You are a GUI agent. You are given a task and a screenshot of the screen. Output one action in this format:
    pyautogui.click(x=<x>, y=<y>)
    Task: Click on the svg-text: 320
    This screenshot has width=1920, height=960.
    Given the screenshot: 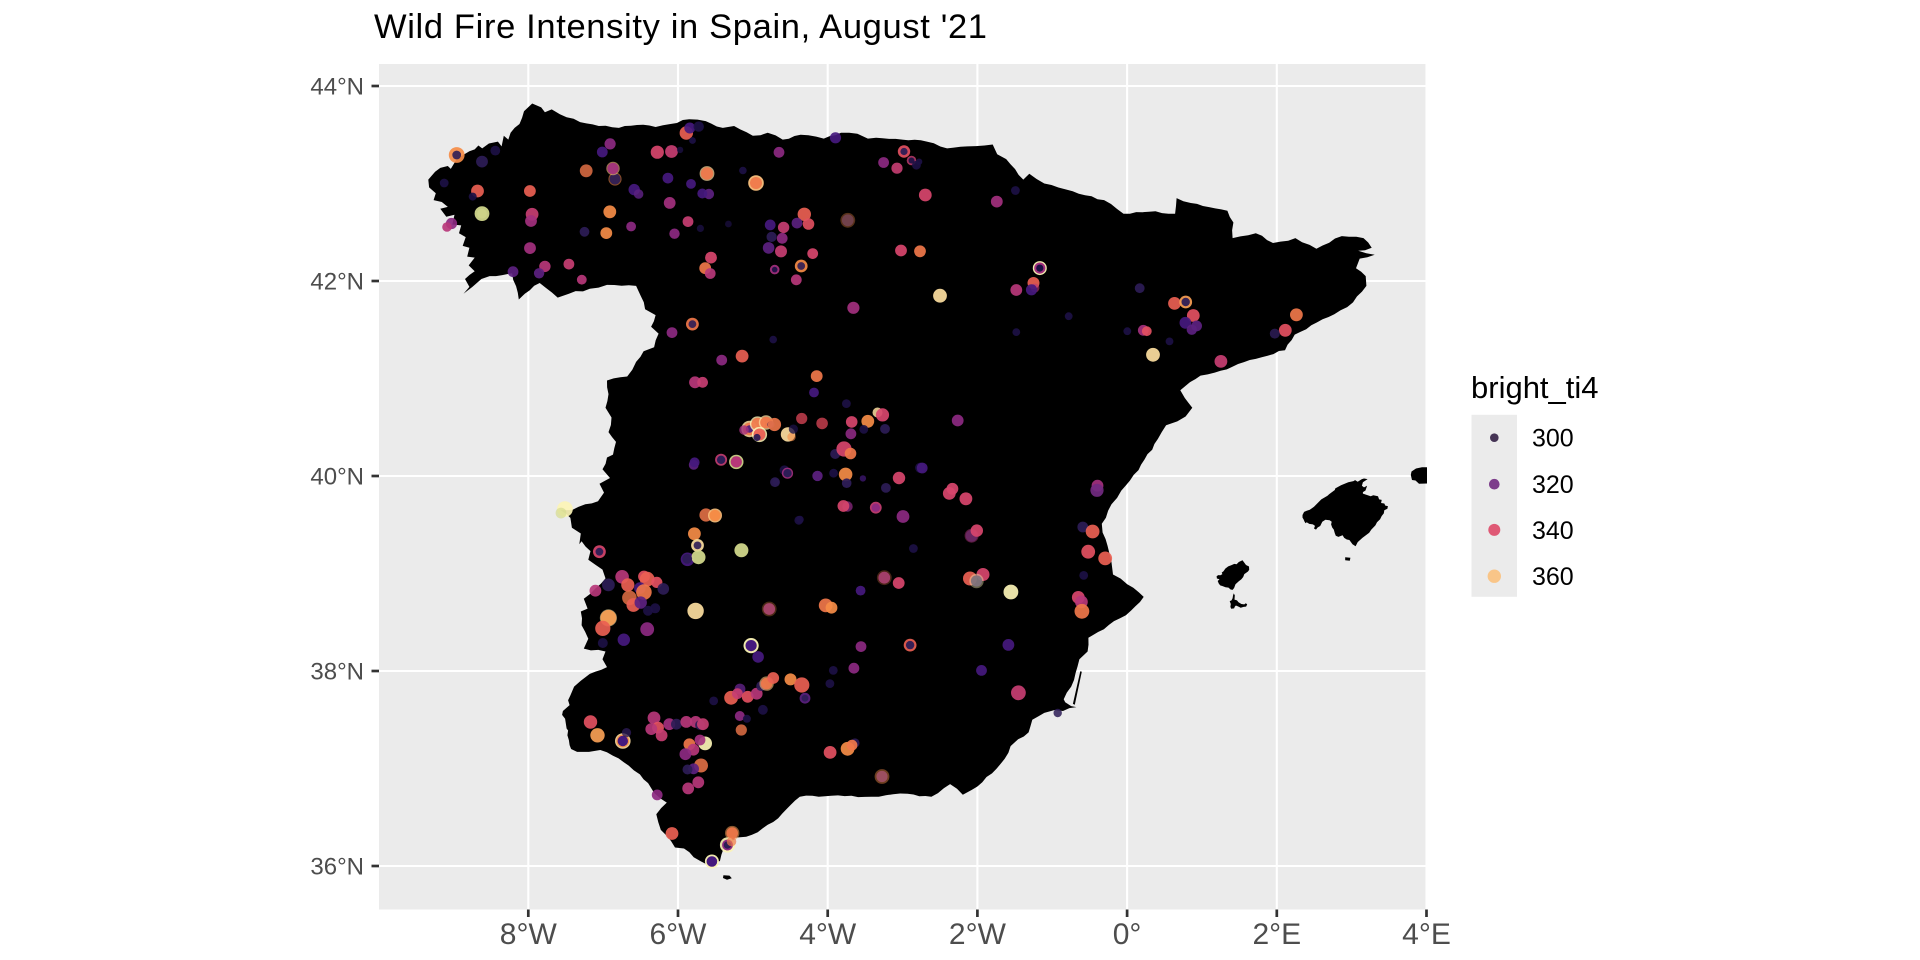 What is the action you would take?
    pyautogui.click(x=1553, y=485)
    